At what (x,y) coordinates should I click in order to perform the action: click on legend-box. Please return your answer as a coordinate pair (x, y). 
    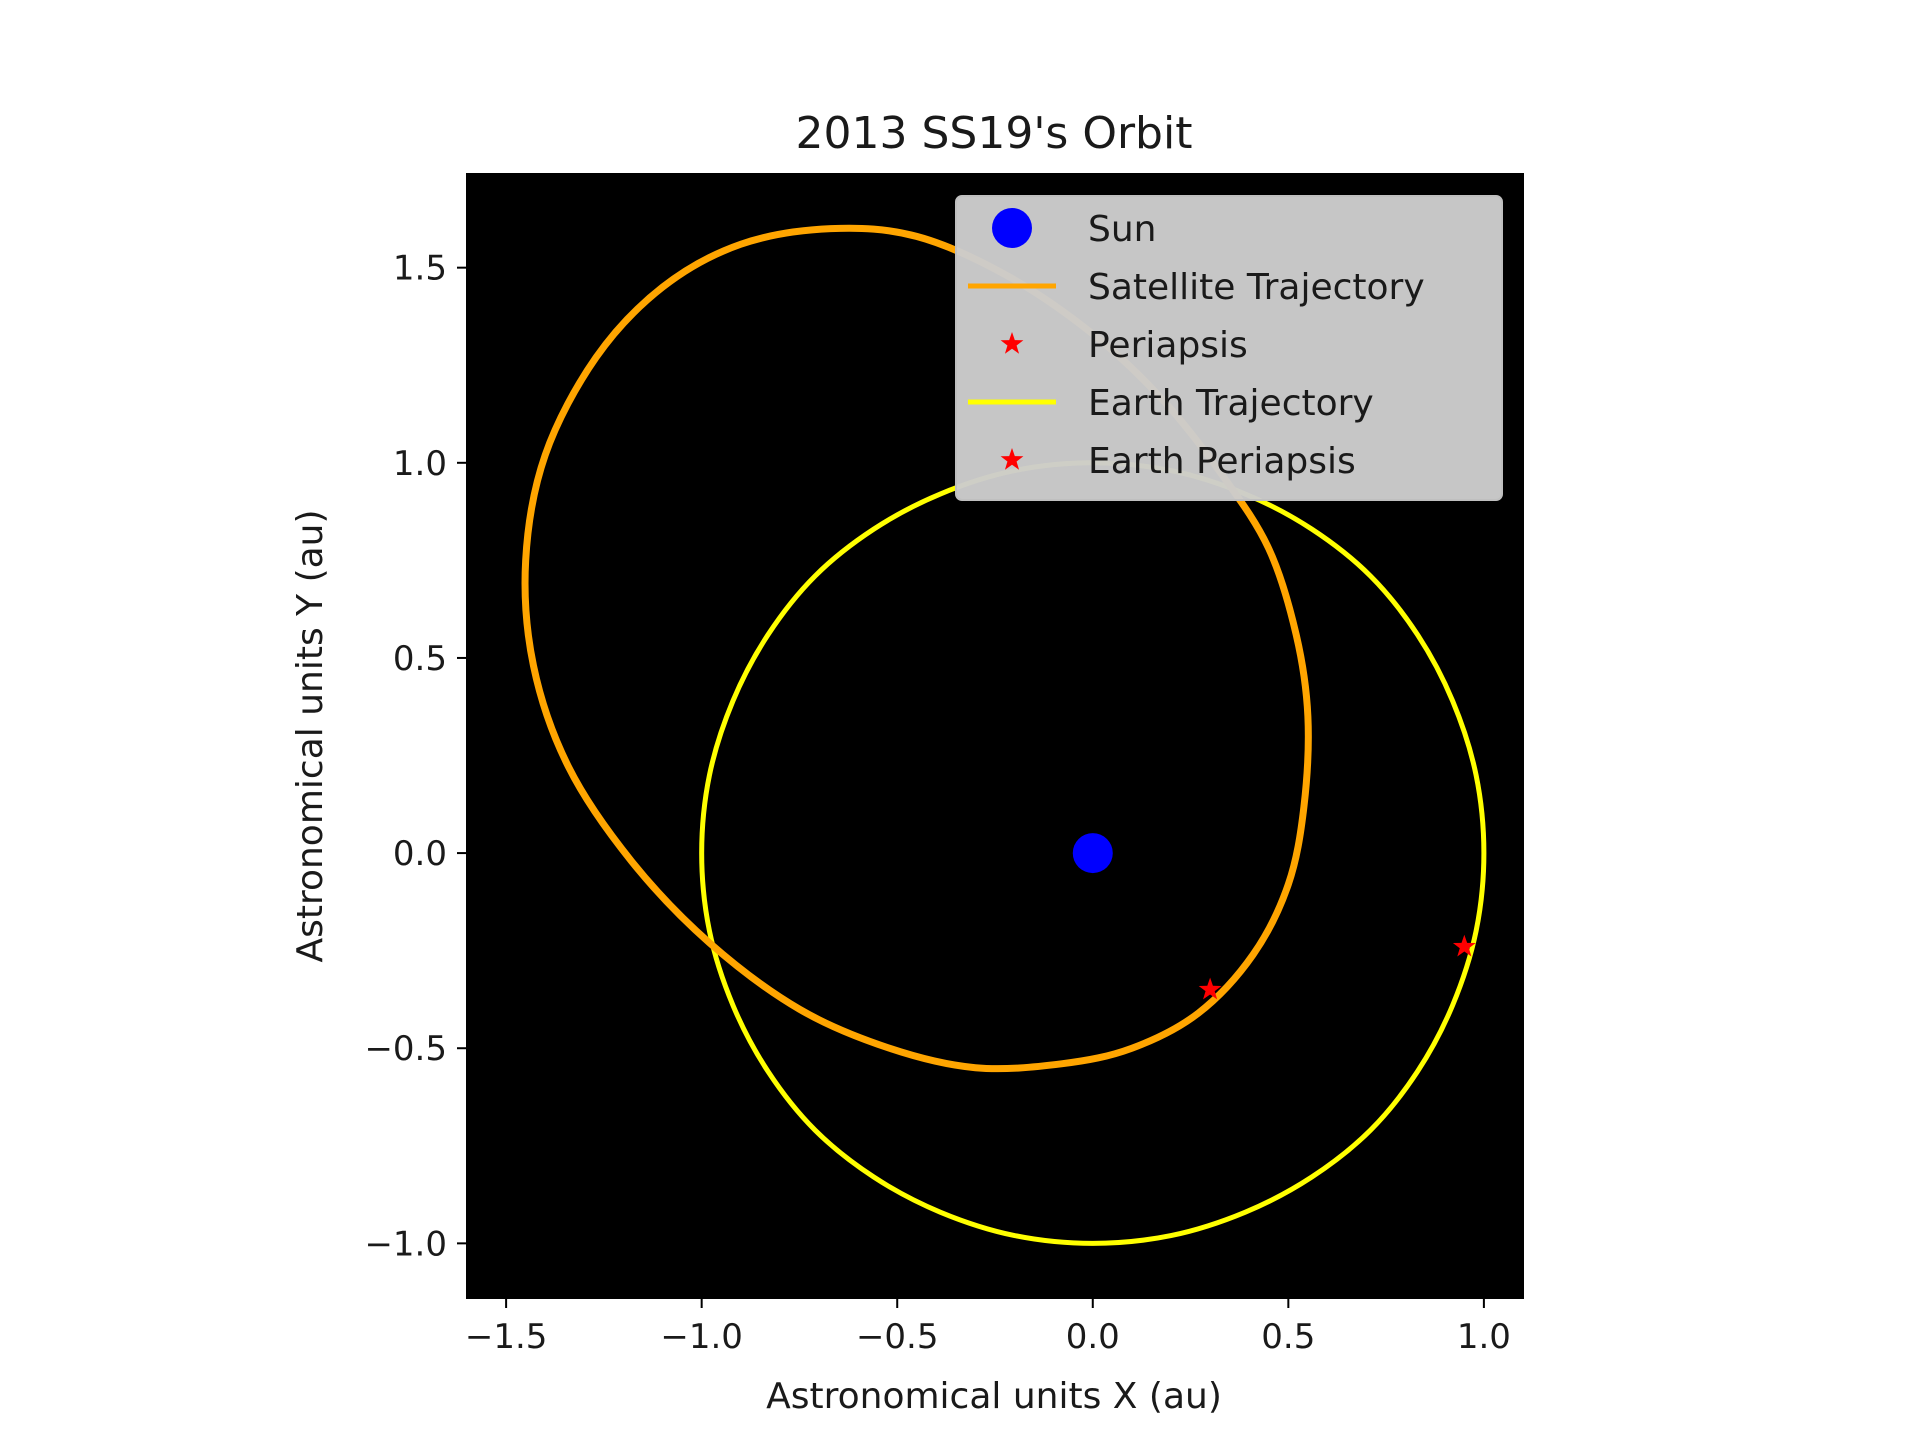
    Looking at the image, I should click on (1229, 348).